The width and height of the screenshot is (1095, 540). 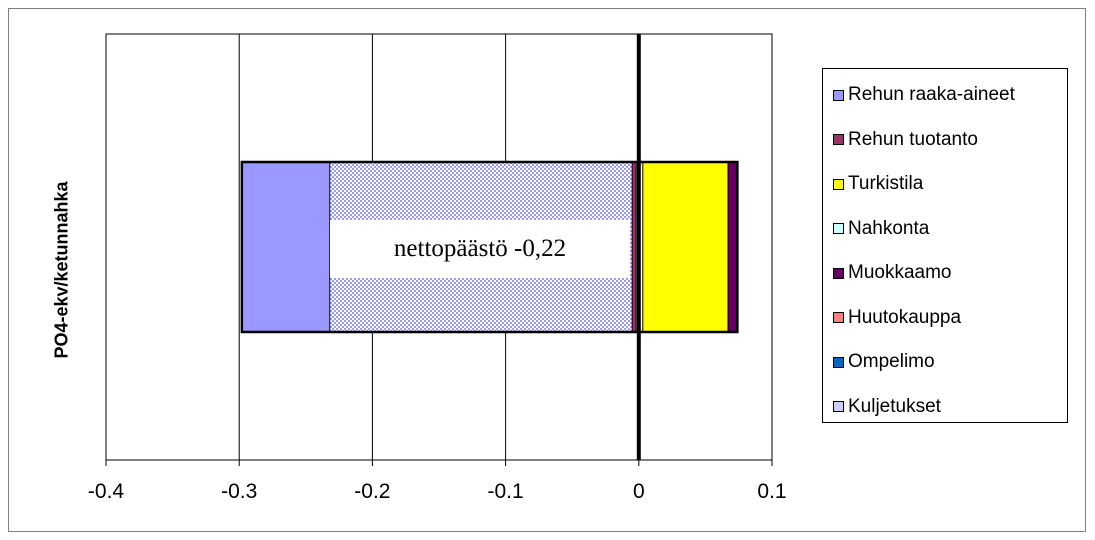 I want to click on legend-item: Kuljetukset, so click(x=887, y=407).